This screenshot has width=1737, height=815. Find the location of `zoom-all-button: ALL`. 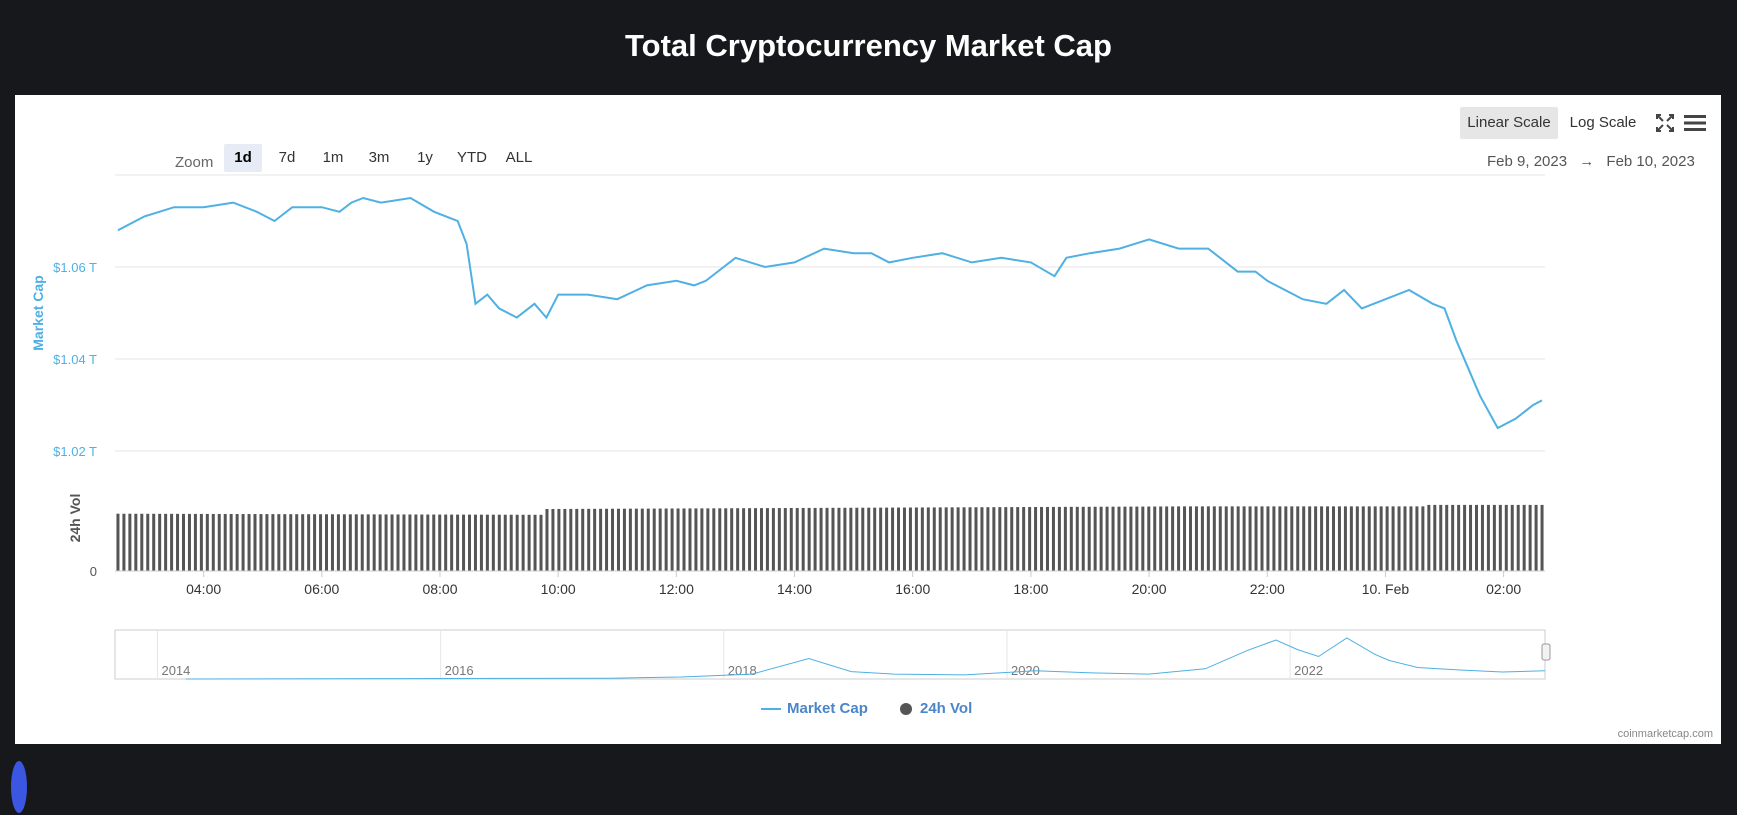

zoom-all-button: ALL is located at coordinates (519, 158).